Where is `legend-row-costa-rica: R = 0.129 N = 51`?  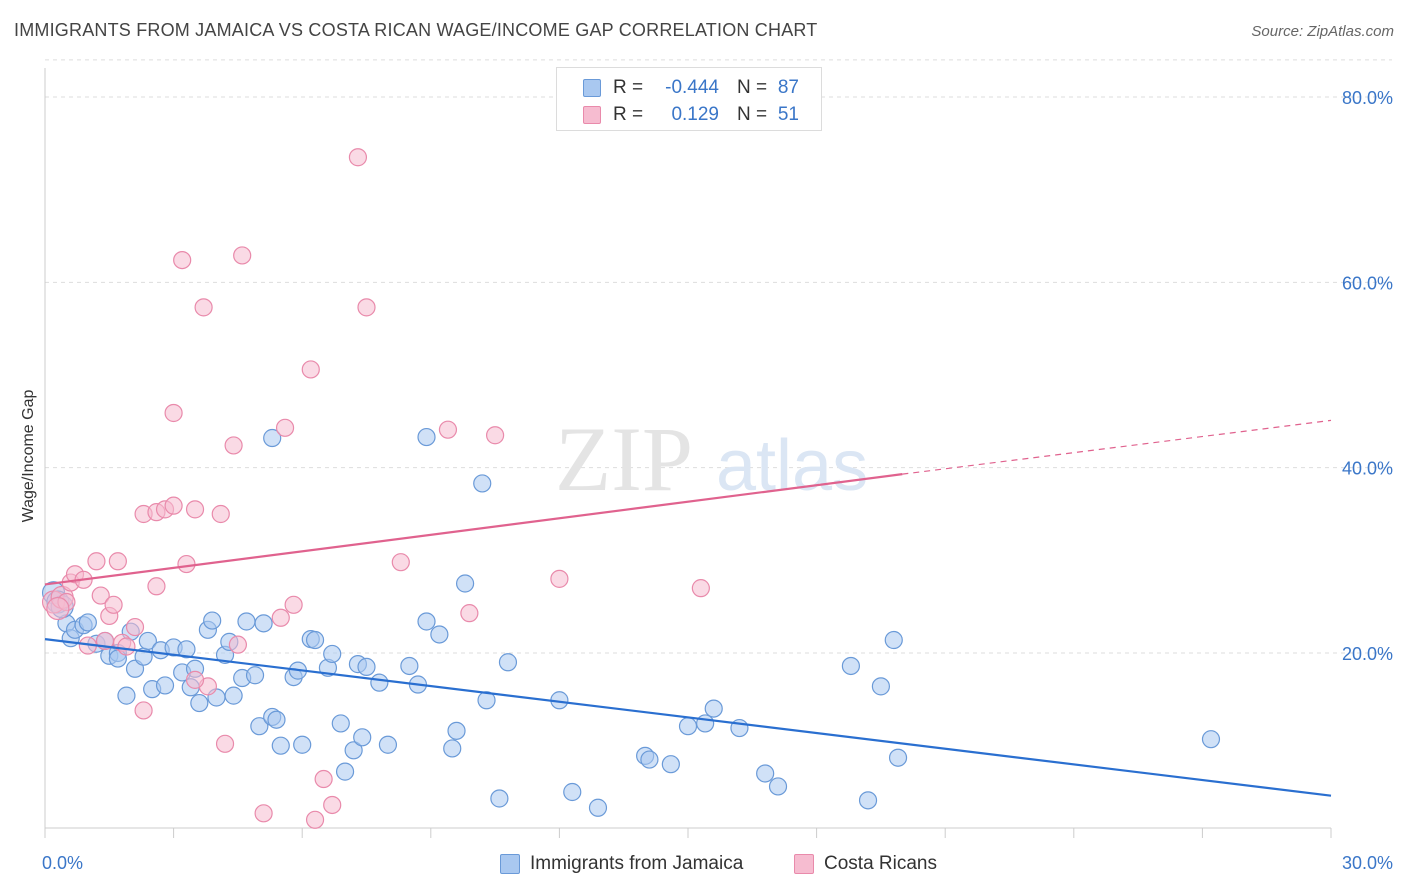
legend-row-costa-rica: R = 0.129 N = 51 is located at coordinates (689, 114).